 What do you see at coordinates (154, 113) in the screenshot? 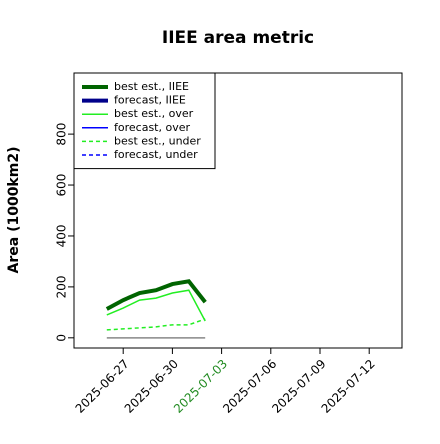
I see `legend-label: best est., over` at bounding box center [154, 113].